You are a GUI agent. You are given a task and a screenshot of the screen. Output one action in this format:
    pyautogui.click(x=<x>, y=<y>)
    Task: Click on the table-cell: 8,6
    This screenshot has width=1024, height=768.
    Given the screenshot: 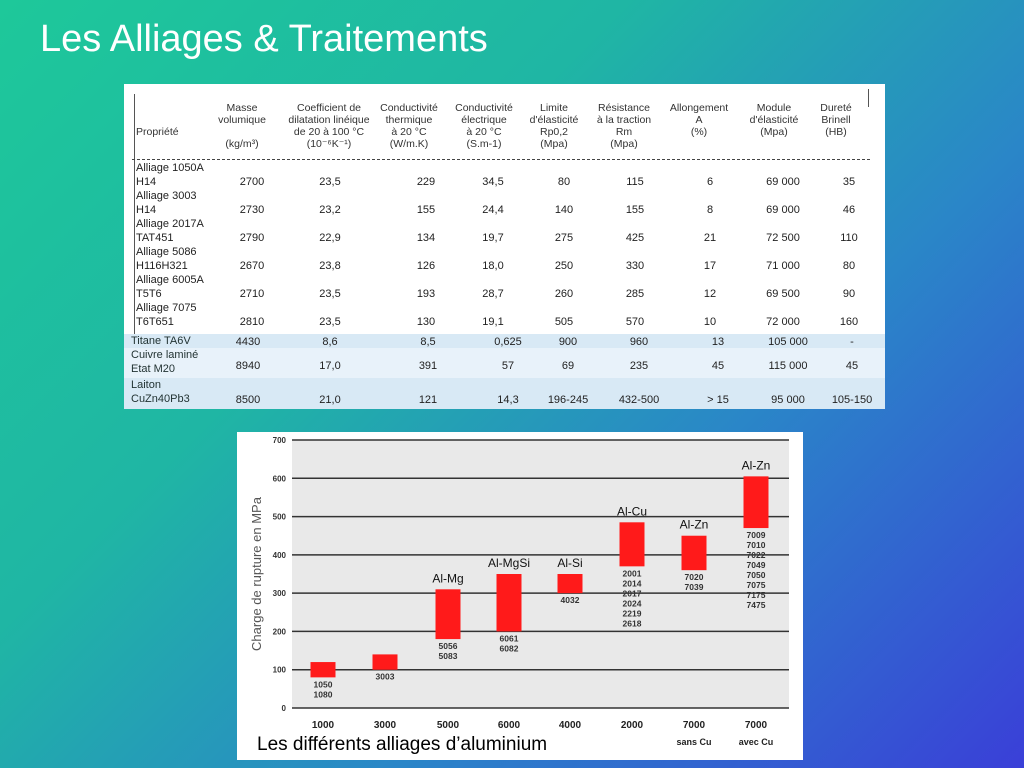 What is the action you would take?
    pyautogui.click(x=330, y=342)
    